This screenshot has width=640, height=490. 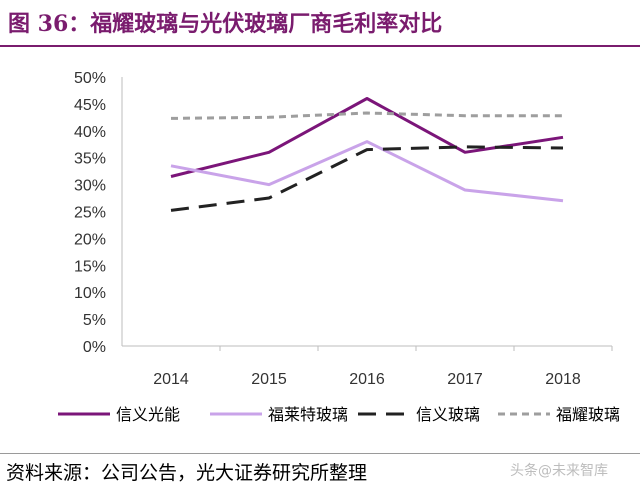 What do you see at coordinates (90, 239) in the screenshot?
I see `y-tick-label: 20%` at bounding box center [90, 239].